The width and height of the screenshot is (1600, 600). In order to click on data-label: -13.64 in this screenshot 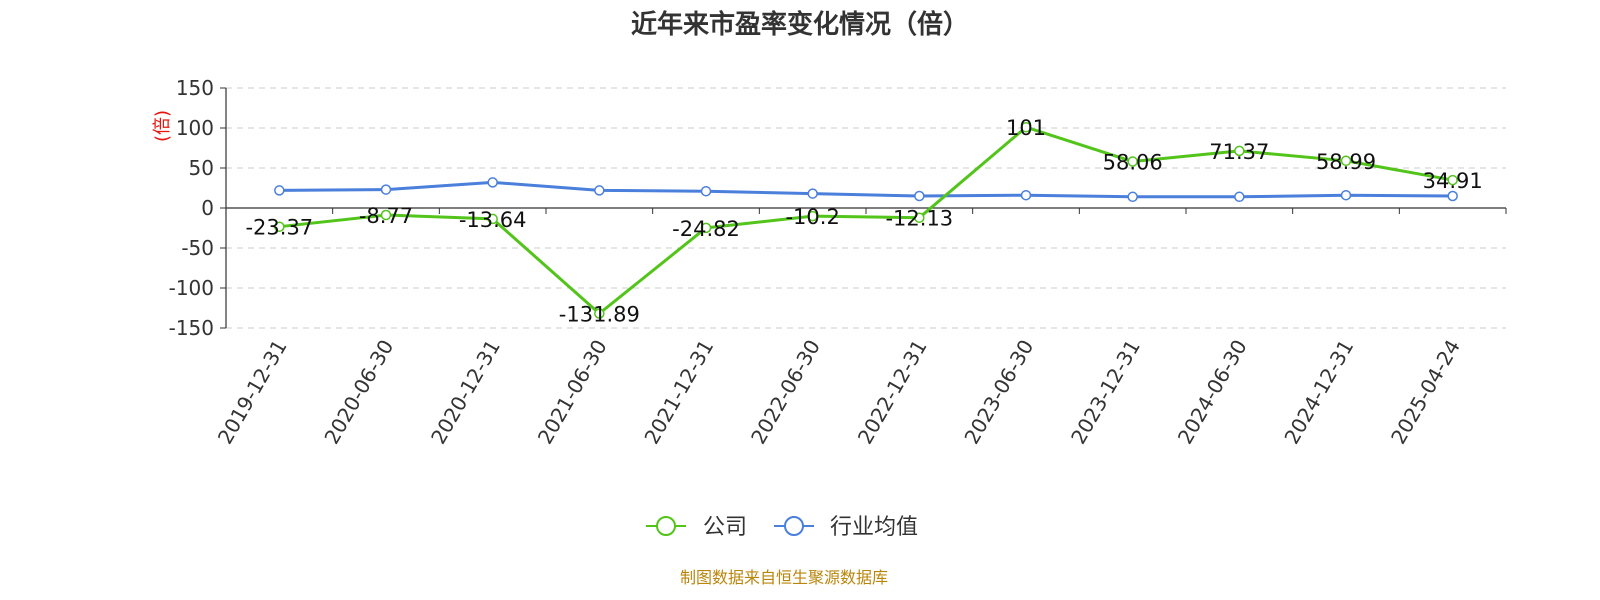, I will do `click(493, 220)`.